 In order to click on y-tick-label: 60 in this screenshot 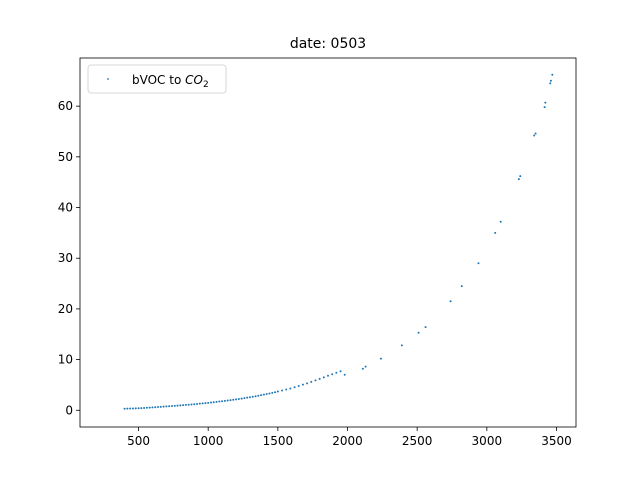, I will do `click(65, 106)`.